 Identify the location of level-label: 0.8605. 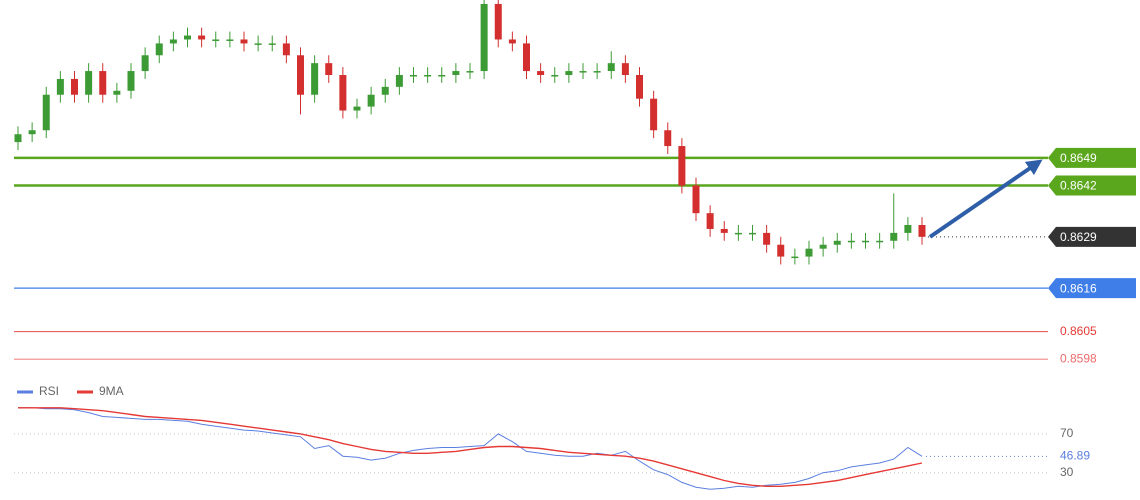
(1078, 331).